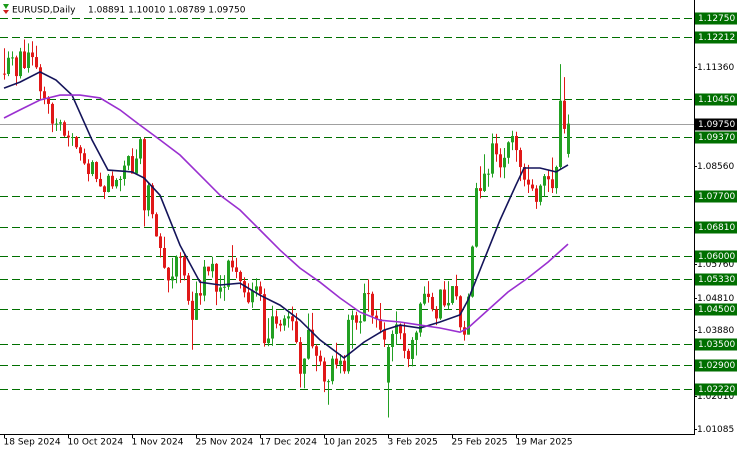  I want to click on ohlc-text: 1.08891 1.10010 1.08789 1.09750, so click(167, 11).